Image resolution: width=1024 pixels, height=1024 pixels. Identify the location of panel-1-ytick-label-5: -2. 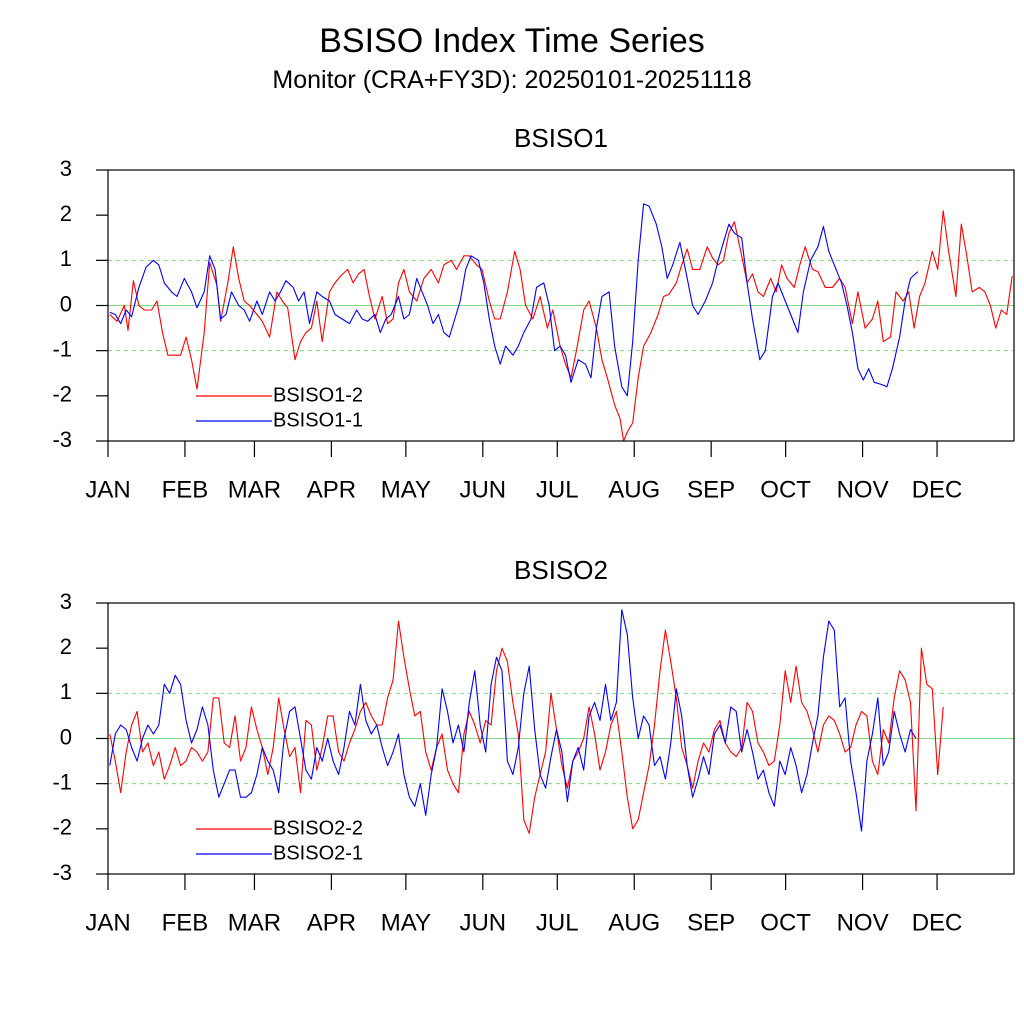
(62, 394).